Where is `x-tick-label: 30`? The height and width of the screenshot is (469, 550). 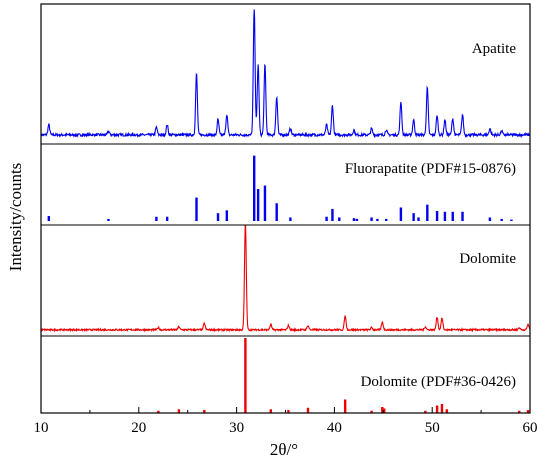 x-tick-label: 30 is located at coordinates (236, 428).